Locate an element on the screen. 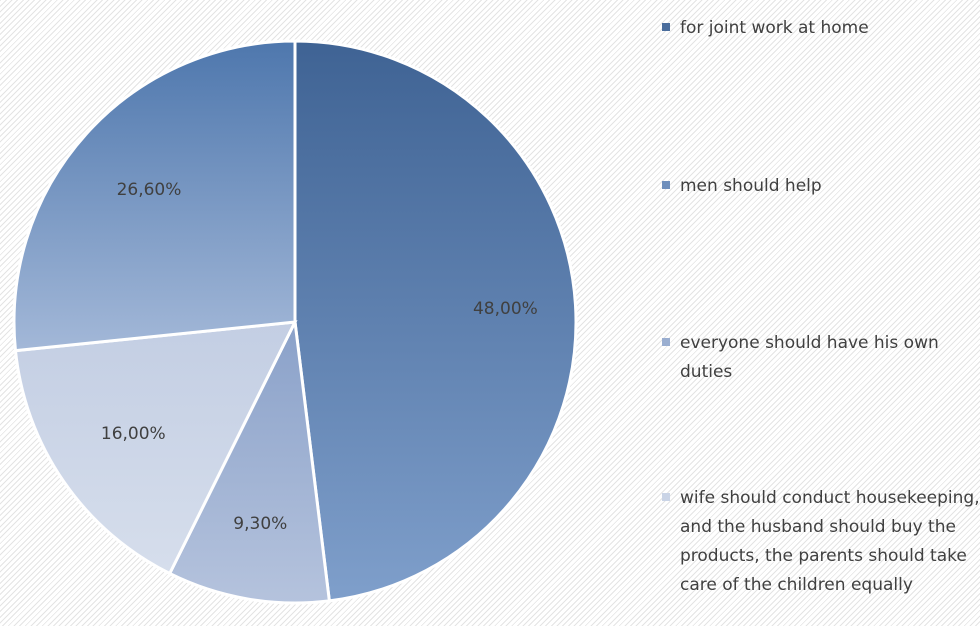 Image resolution: width=980 pixels, height=626 pixels. legend-item-own-duties: everyone should have his own duties is located at coordinates (821, 358).